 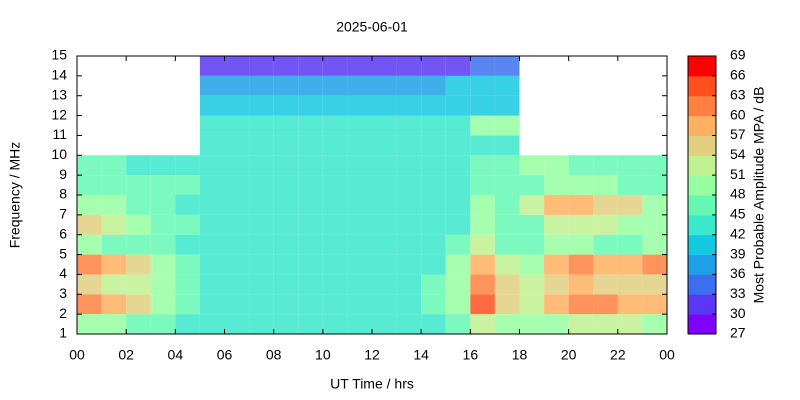 What do you see at coordinates (759, 195) in the screenshot?
I see `colorbar-label: Most Probable Amplitude MPA / dB` at bounding box center [759, 195].